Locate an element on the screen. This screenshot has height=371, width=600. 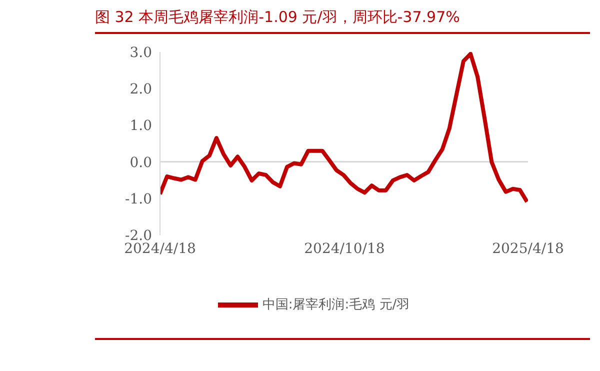
chart-title: 图 32 本周毛鸡屠宰利润-1.09 元/羽，周环比-37.97% is located at coordinates (277, 17).